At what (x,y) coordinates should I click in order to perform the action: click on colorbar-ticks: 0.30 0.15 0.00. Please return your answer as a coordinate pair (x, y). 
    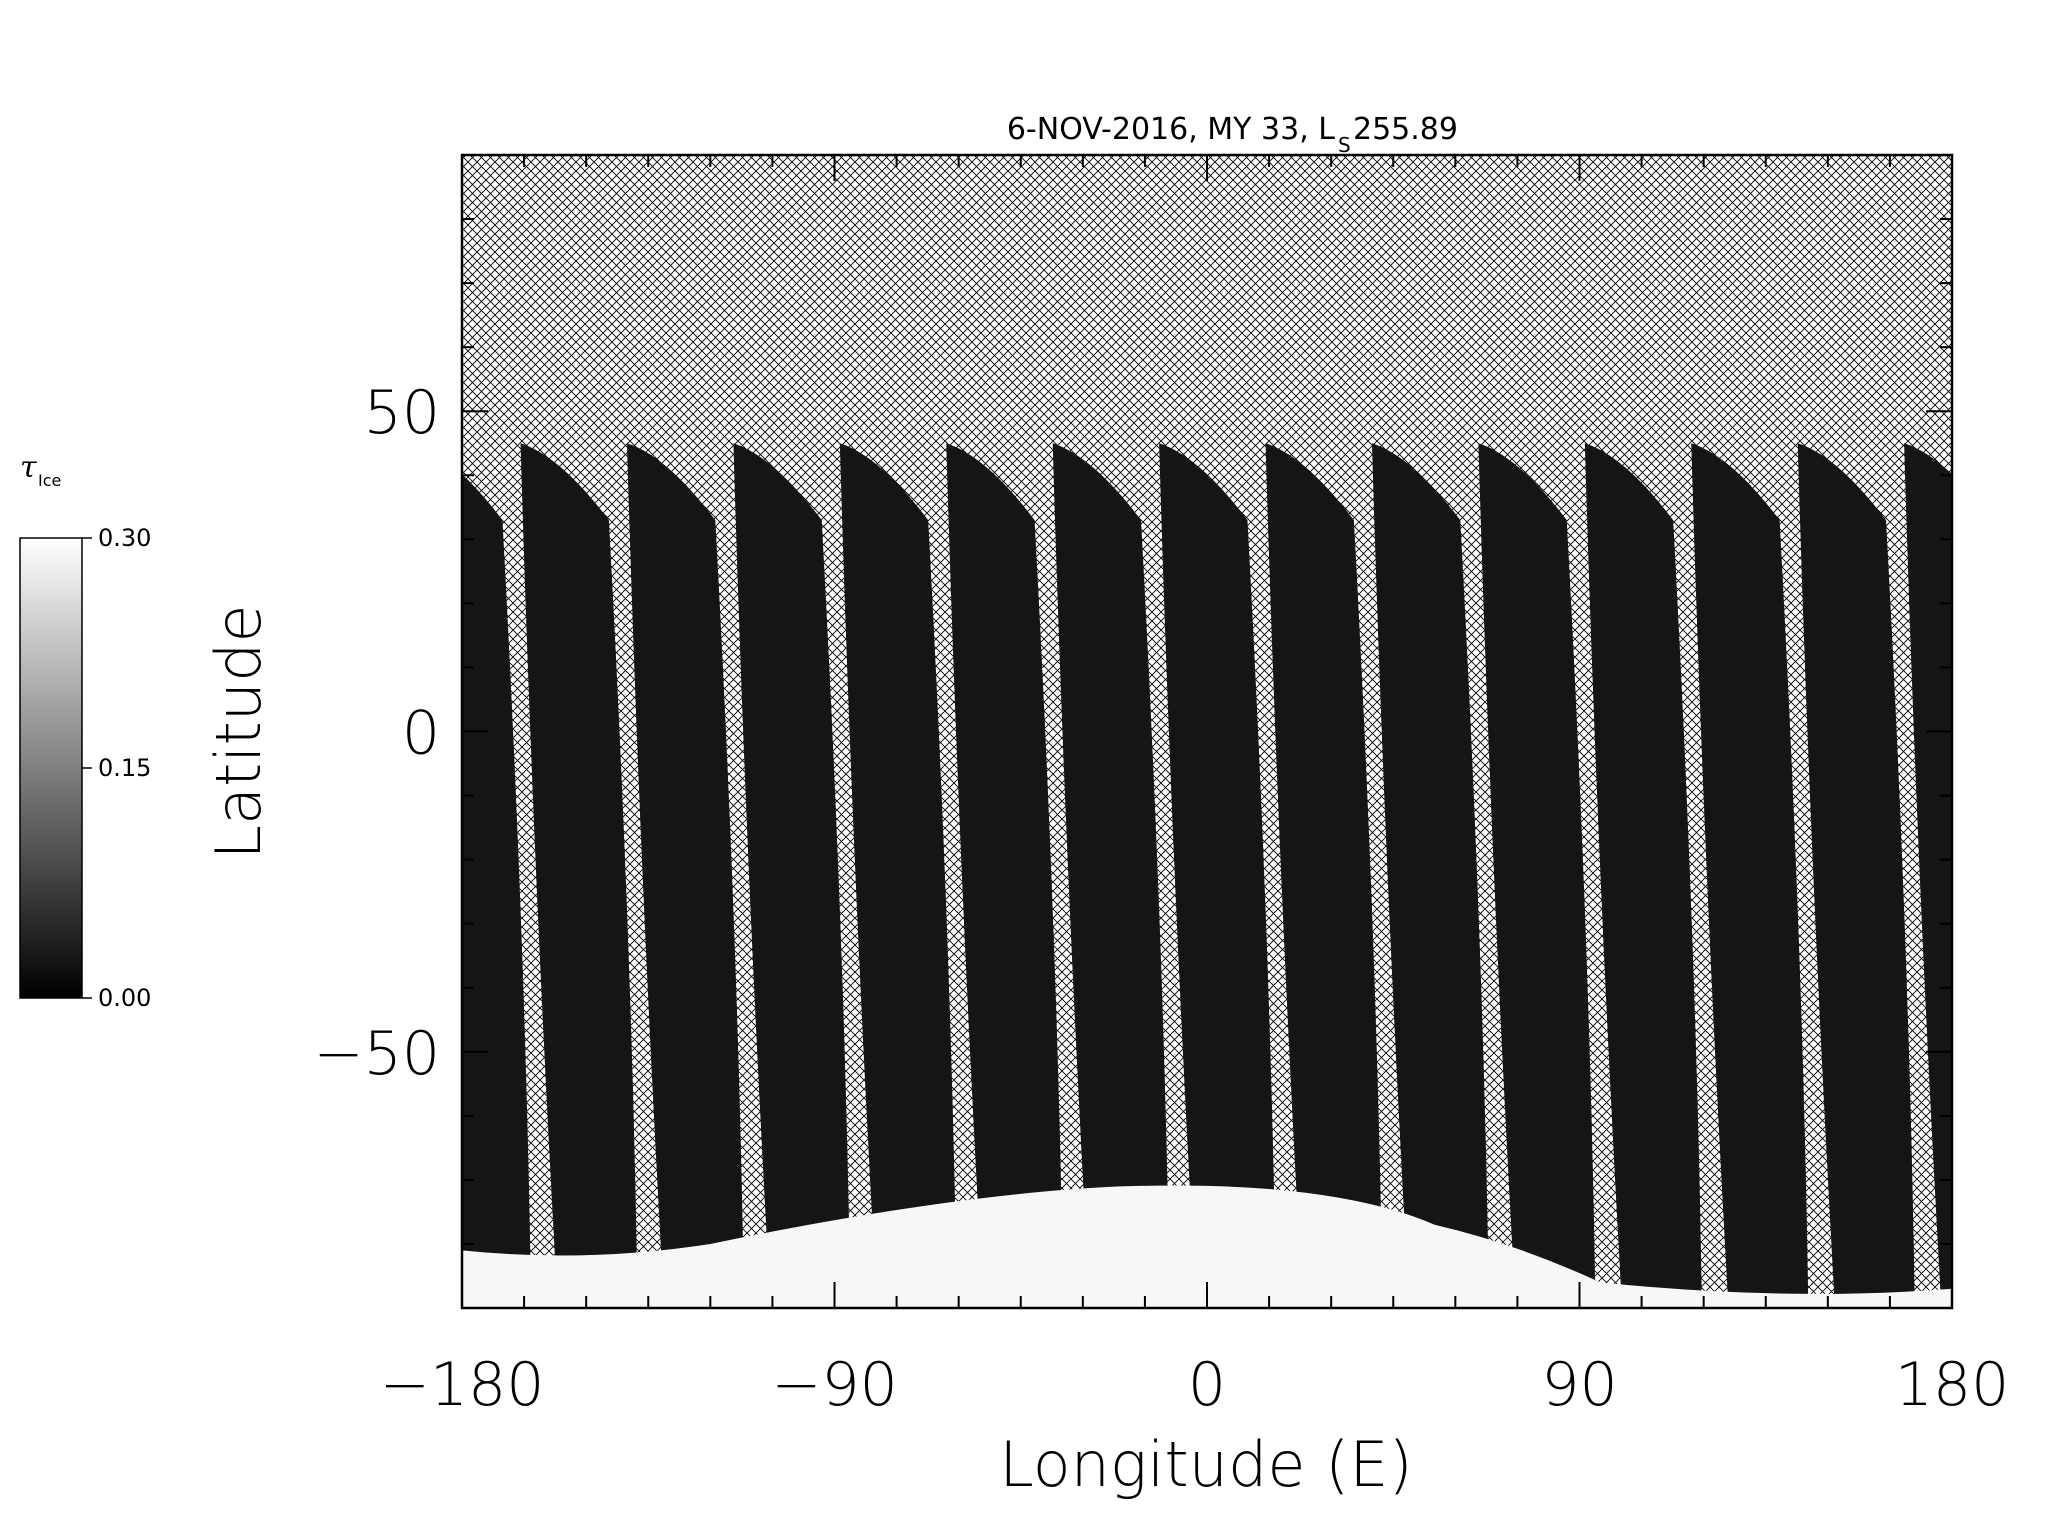
    Looking at the image, I should click on (116, 768).